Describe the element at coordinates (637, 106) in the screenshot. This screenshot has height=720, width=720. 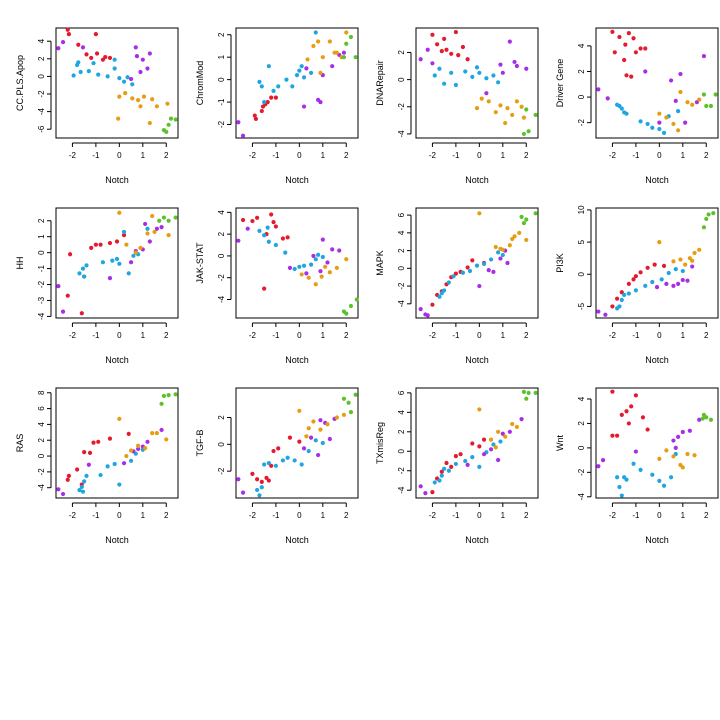
I see `scatter-panel: -2 -1 0 1 2 -2 0 2 4 Notch Driver Gene` at that location.